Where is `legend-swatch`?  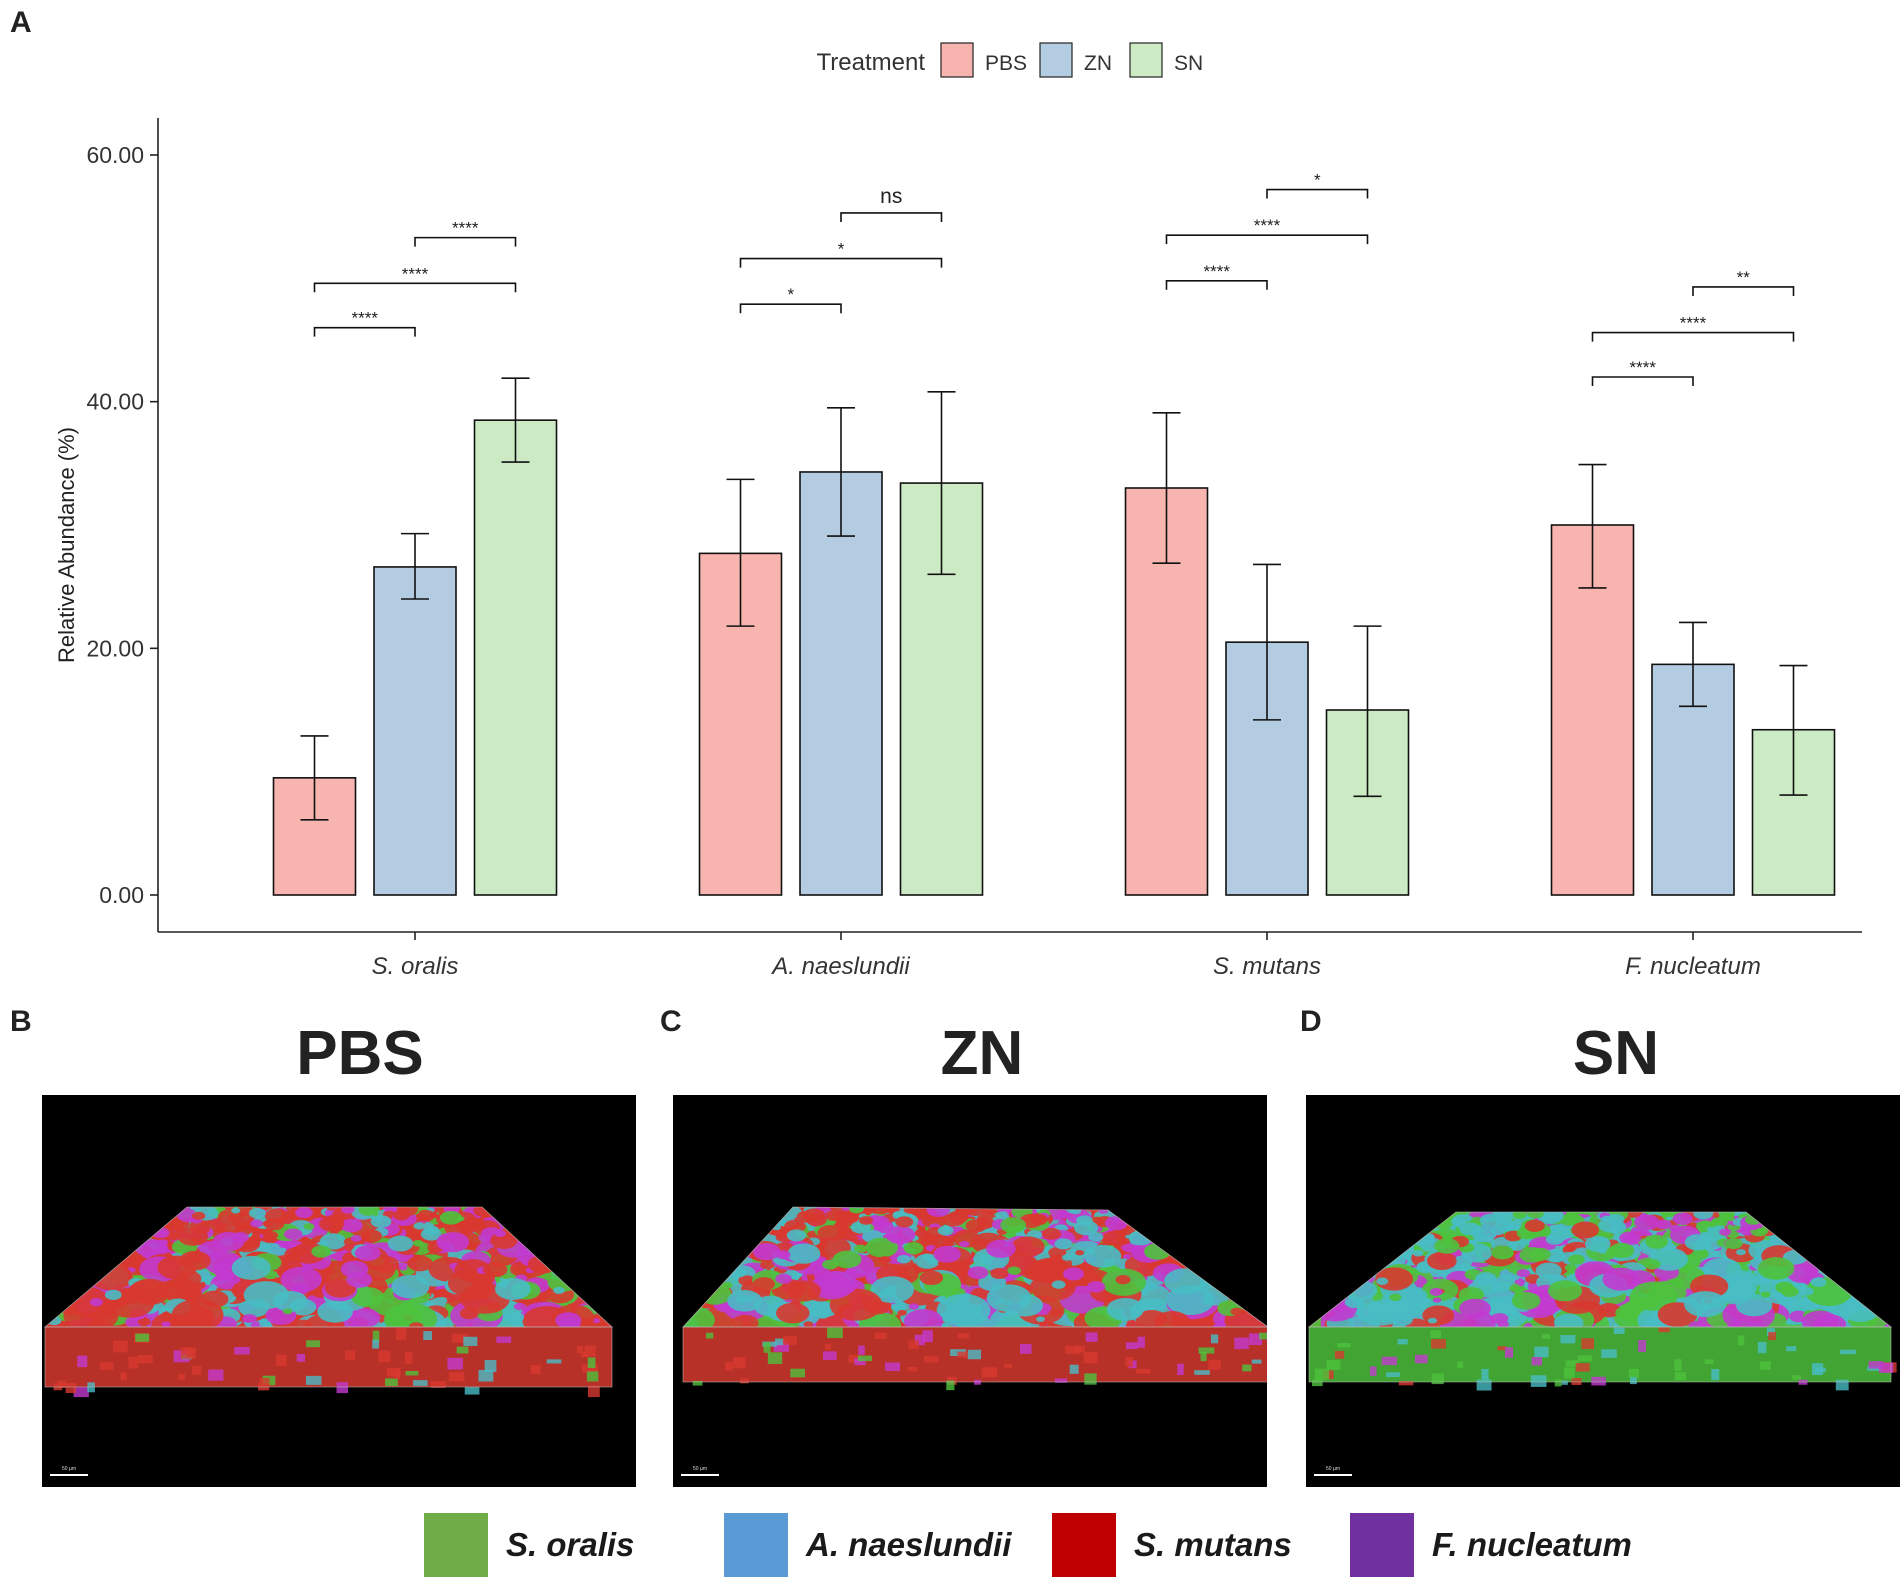 legend-swatch is located at coordinates (1056, 60).